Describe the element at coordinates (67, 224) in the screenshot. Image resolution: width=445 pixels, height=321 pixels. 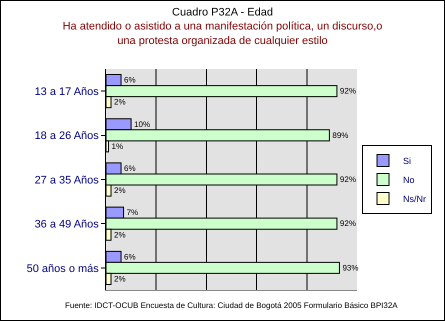
I see `y-tick-label: 36 a 49 Años` at that location.